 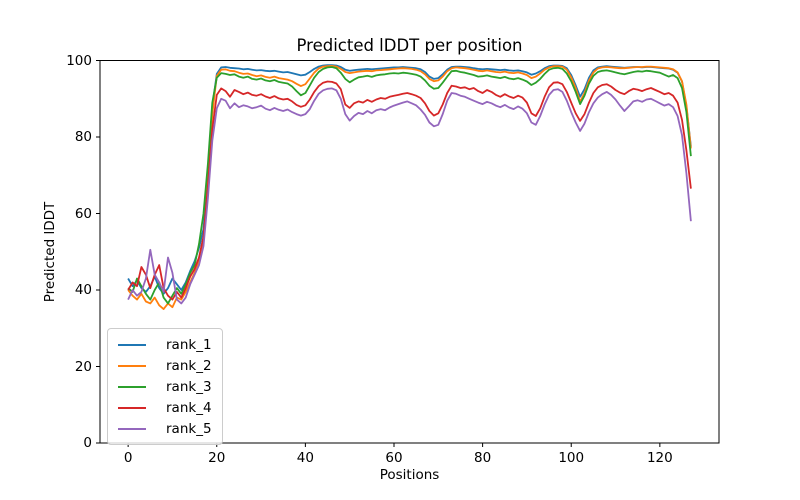 I want to click on chart-title: Predicted lDDT per position, so click(x=409, y=45).